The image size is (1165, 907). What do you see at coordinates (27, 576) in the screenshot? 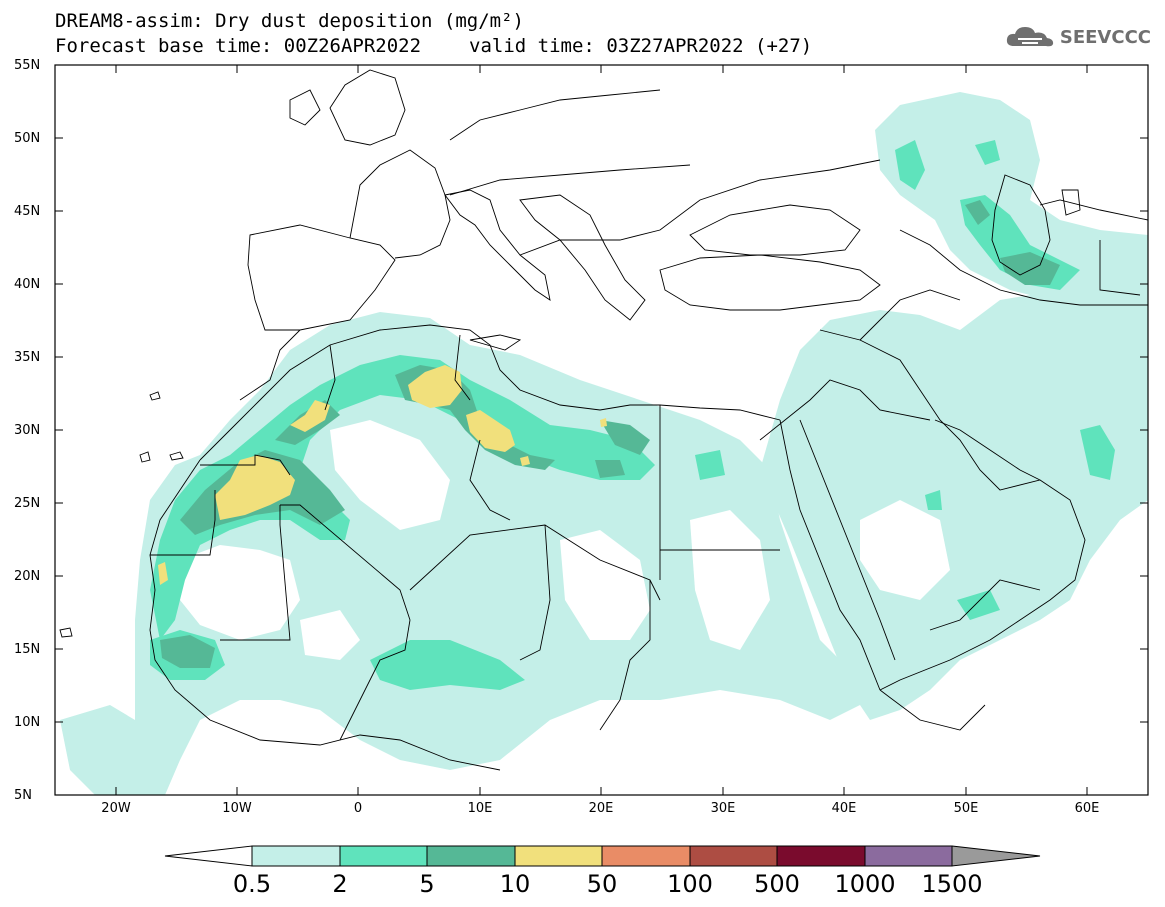
I see `lat-tick-label: 20N` at bounding box center [27, 576].